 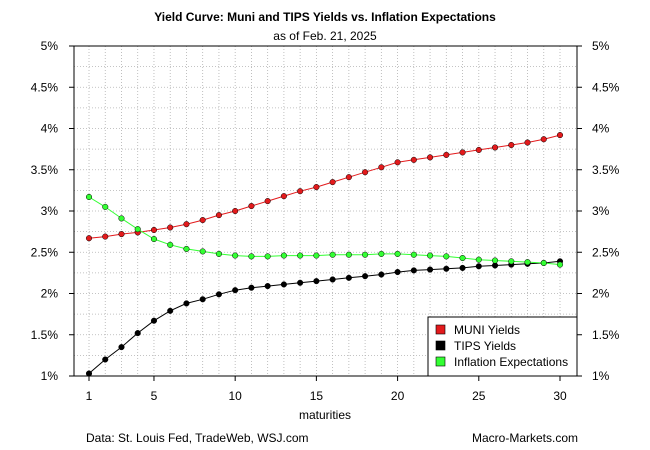 What do you see at coordinates (45, 335) in the screenshot?
I see `y-tick-label-left: 1.5%` at bounding box center [45, 335].